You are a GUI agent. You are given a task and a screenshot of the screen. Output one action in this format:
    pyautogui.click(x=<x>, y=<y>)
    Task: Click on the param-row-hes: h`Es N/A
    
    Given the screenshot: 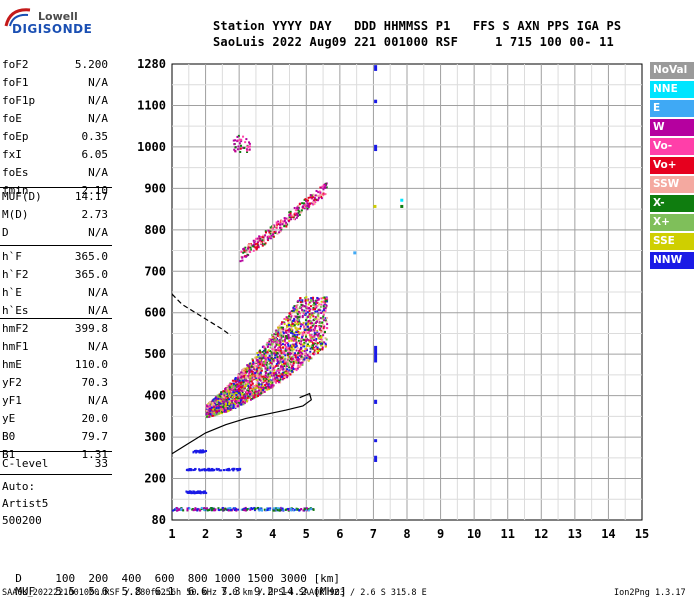 What is the action you would take?
    pyautogui.click(x=55, y=313)
    